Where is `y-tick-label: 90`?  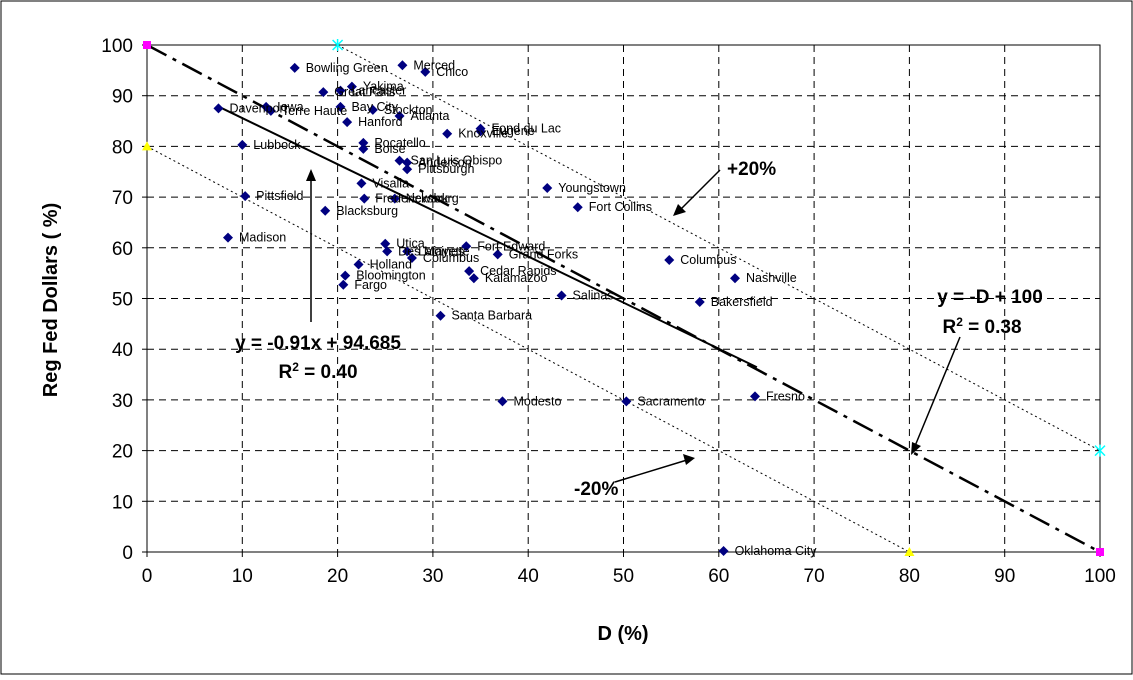
y-tick-label: 90 is located at coordinates (122, 97).